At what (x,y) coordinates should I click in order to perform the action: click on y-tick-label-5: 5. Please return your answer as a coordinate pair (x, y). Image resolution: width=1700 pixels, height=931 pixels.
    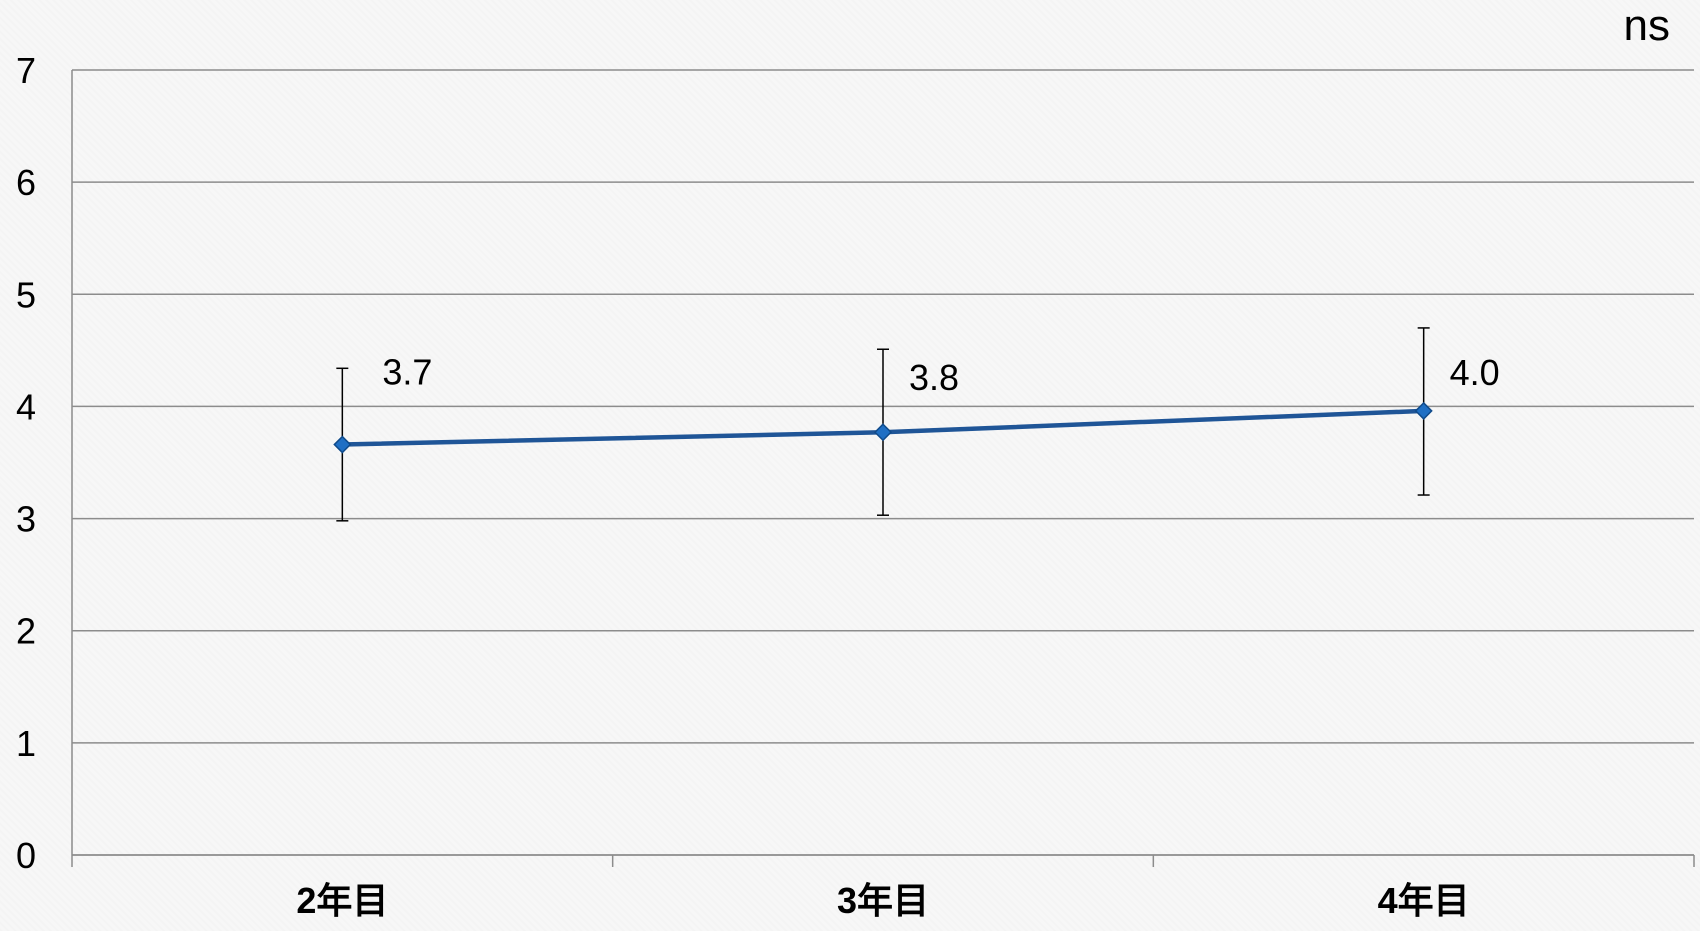
    Looking at the image, I should click on (26, 294).